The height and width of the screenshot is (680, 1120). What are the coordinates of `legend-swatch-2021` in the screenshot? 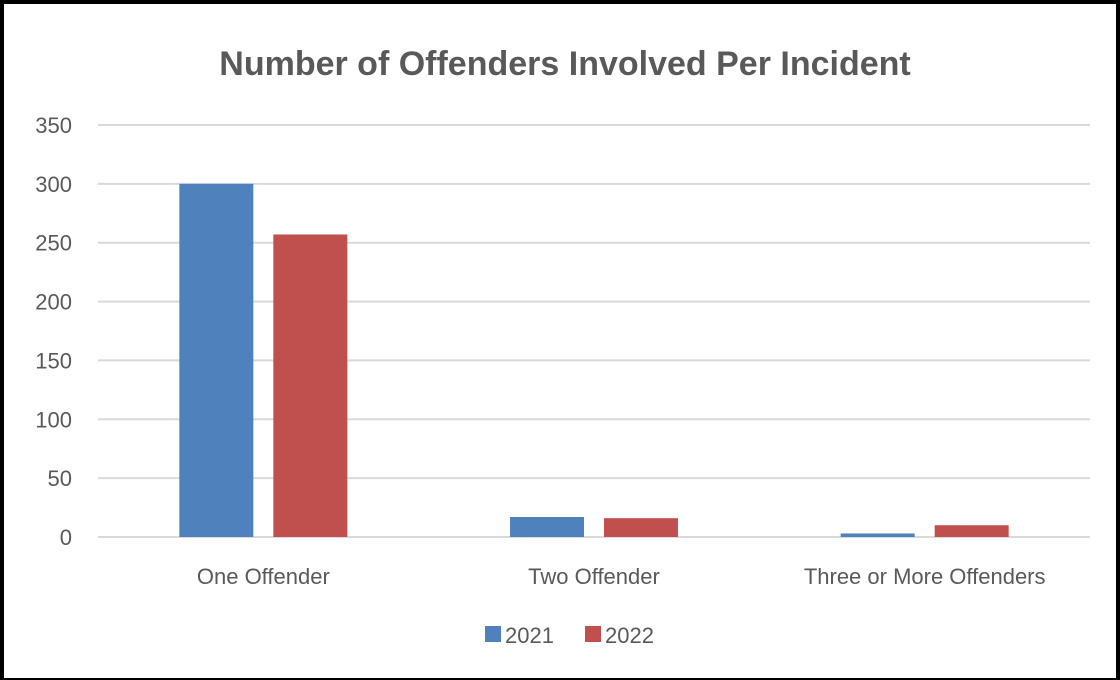 It's located at (493, 634).